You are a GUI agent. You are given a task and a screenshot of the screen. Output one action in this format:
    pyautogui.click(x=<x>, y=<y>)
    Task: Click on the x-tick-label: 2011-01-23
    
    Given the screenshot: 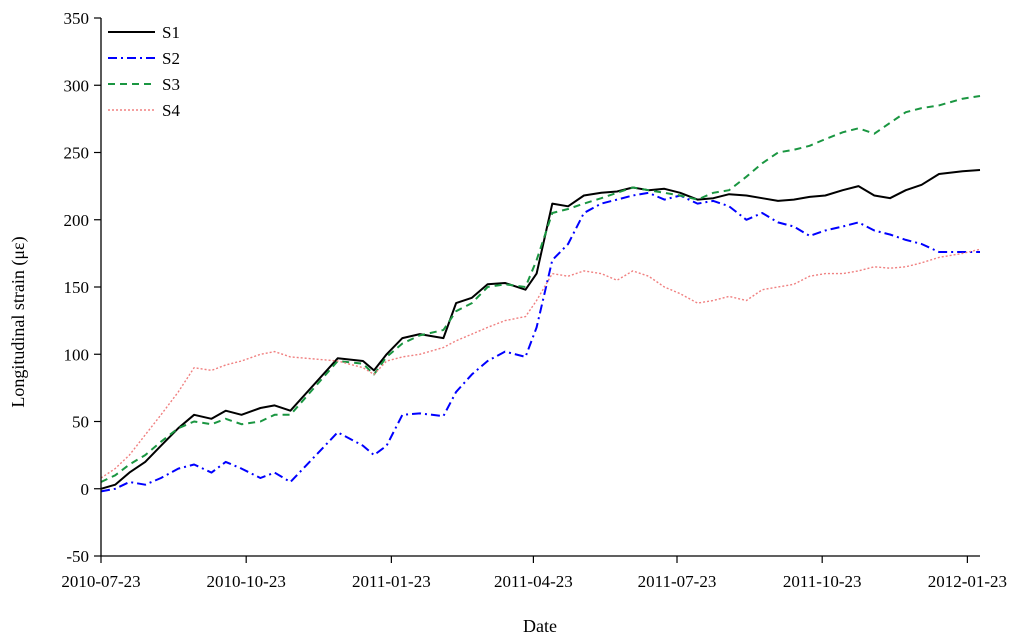 What is the action you would take?
    pyautogui.click(x=391, y=581)
    